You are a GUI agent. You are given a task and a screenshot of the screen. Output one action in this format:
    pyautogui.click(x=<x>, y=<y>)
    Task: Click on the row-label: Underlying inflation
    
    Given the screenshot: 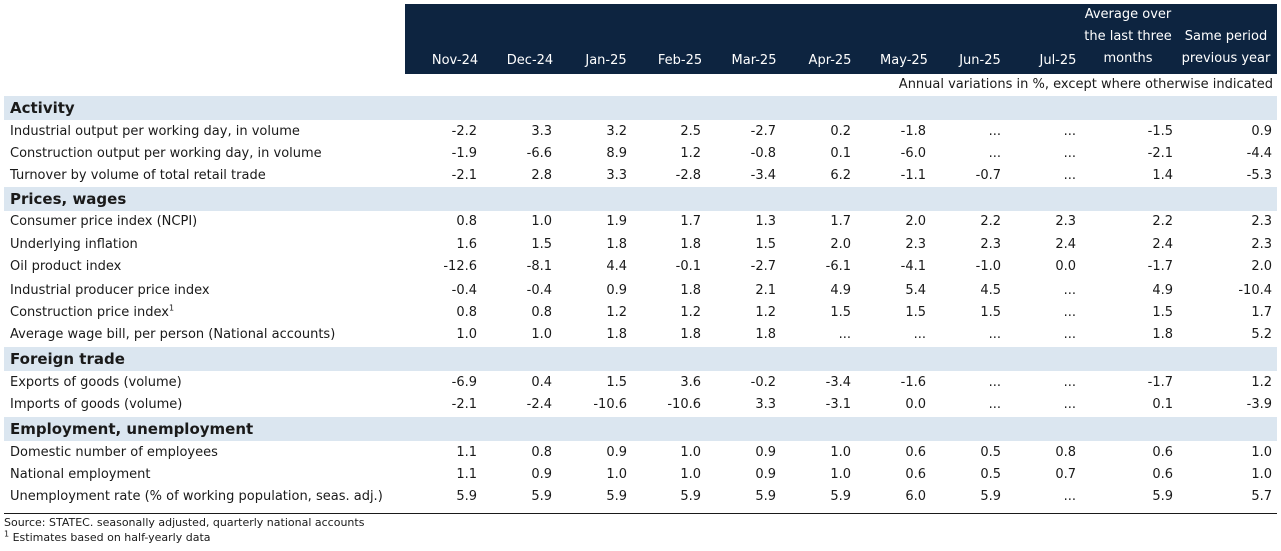 What is the action you would take?
    pyautogui.click(x=74, y=244)
    